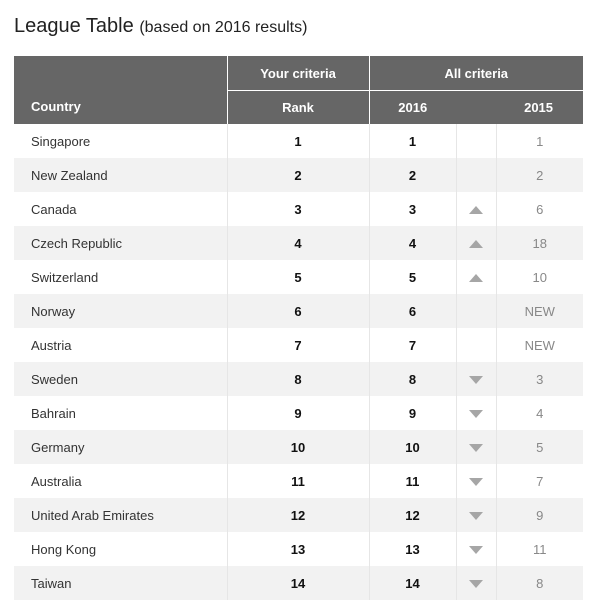 The image size is (593, 600). I want to click on table-row: Czech Republic 4 4 18, so click(299, 243).